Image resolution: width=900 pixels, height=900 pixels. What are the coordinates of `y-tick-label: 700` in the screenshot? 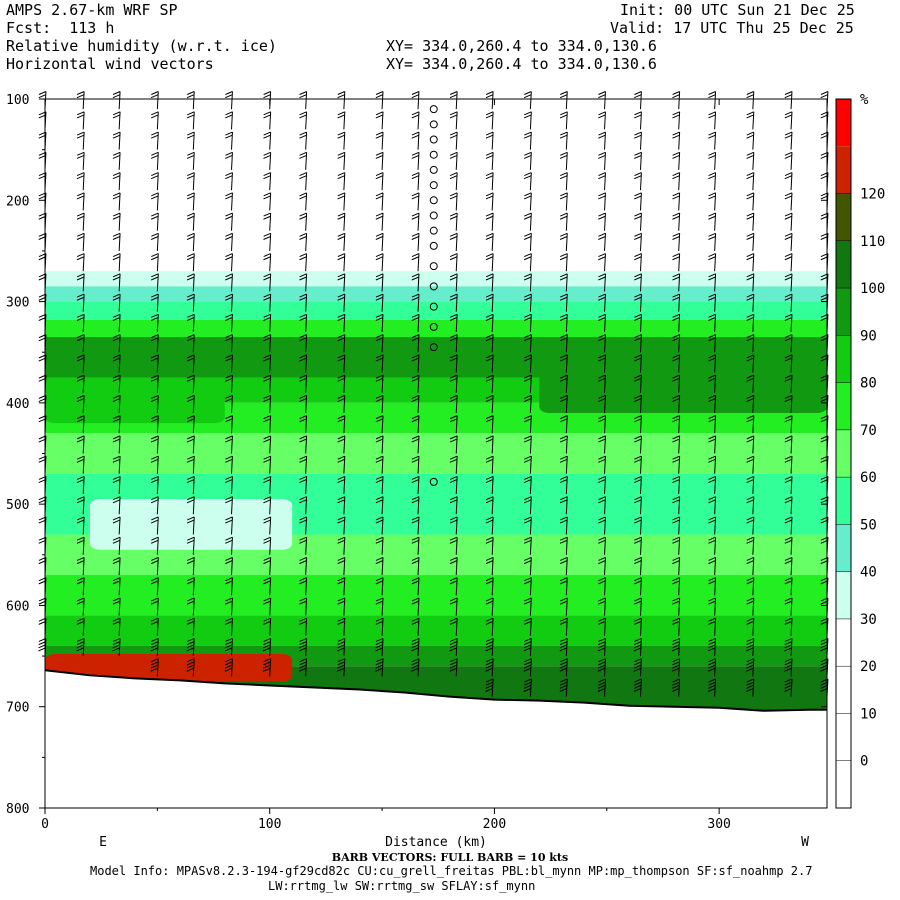 It's located at (17, 708).